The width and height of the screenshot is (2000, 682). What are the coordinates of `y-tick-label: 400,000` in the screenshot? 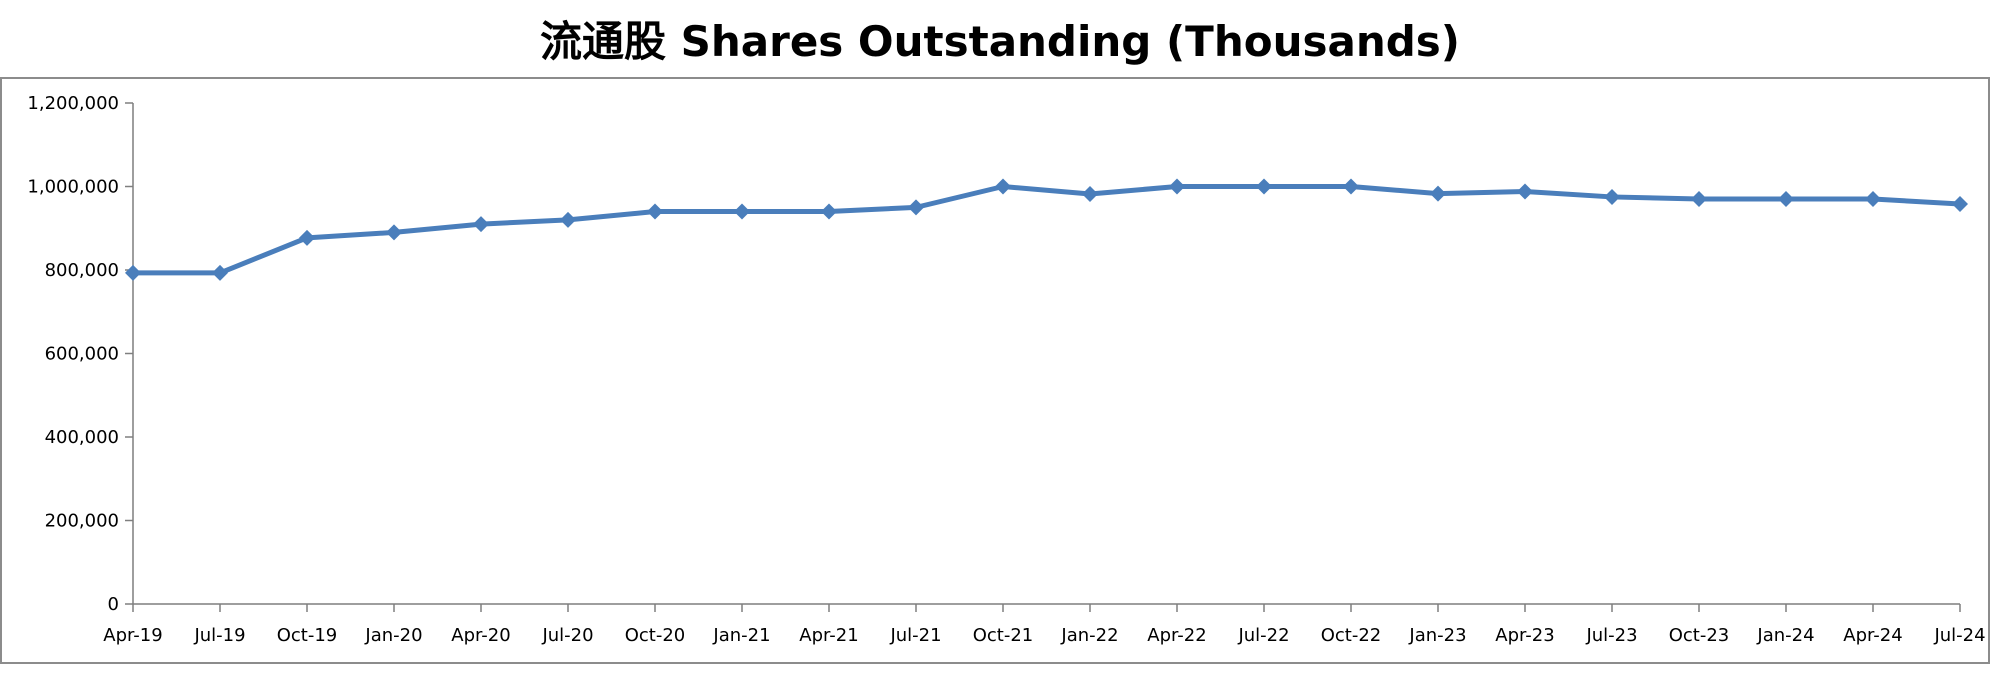 It's located at (82, 437).